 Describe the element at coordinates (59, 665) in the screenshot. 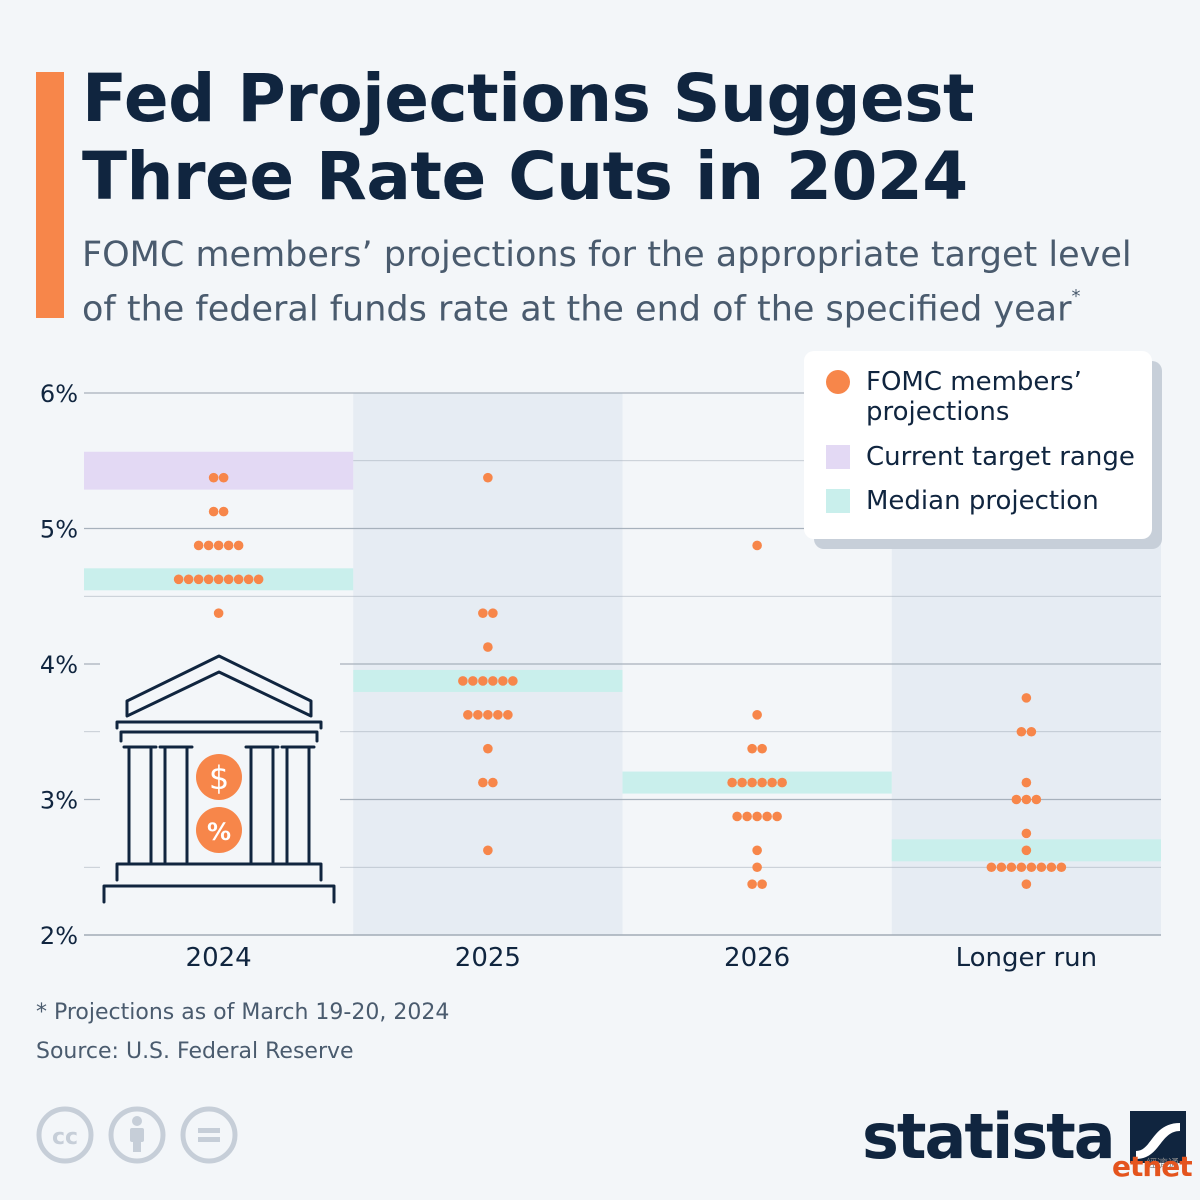

I see `y-tick-label: 4%` at that location.